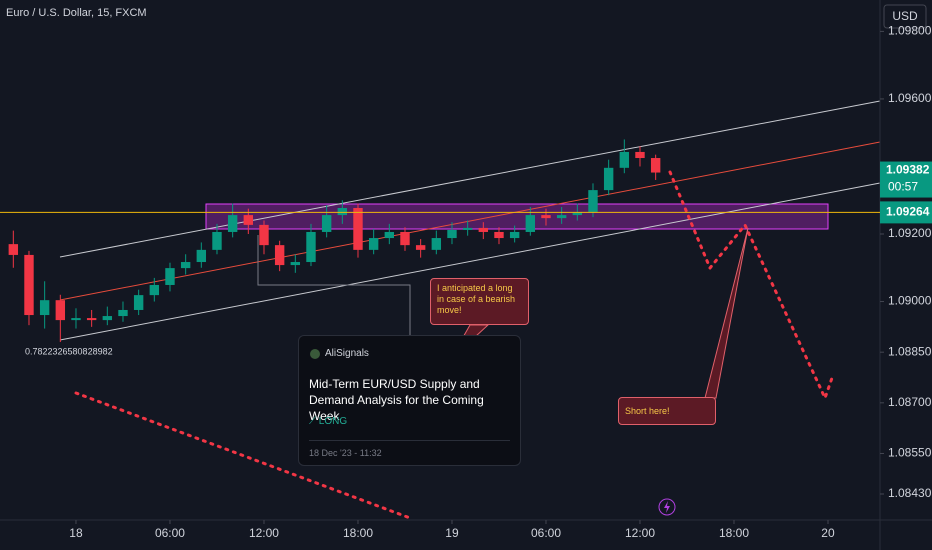 This screenshot has width=932, height=550. I want to click on y-tick-label: 1.09000, so click(910, 301).